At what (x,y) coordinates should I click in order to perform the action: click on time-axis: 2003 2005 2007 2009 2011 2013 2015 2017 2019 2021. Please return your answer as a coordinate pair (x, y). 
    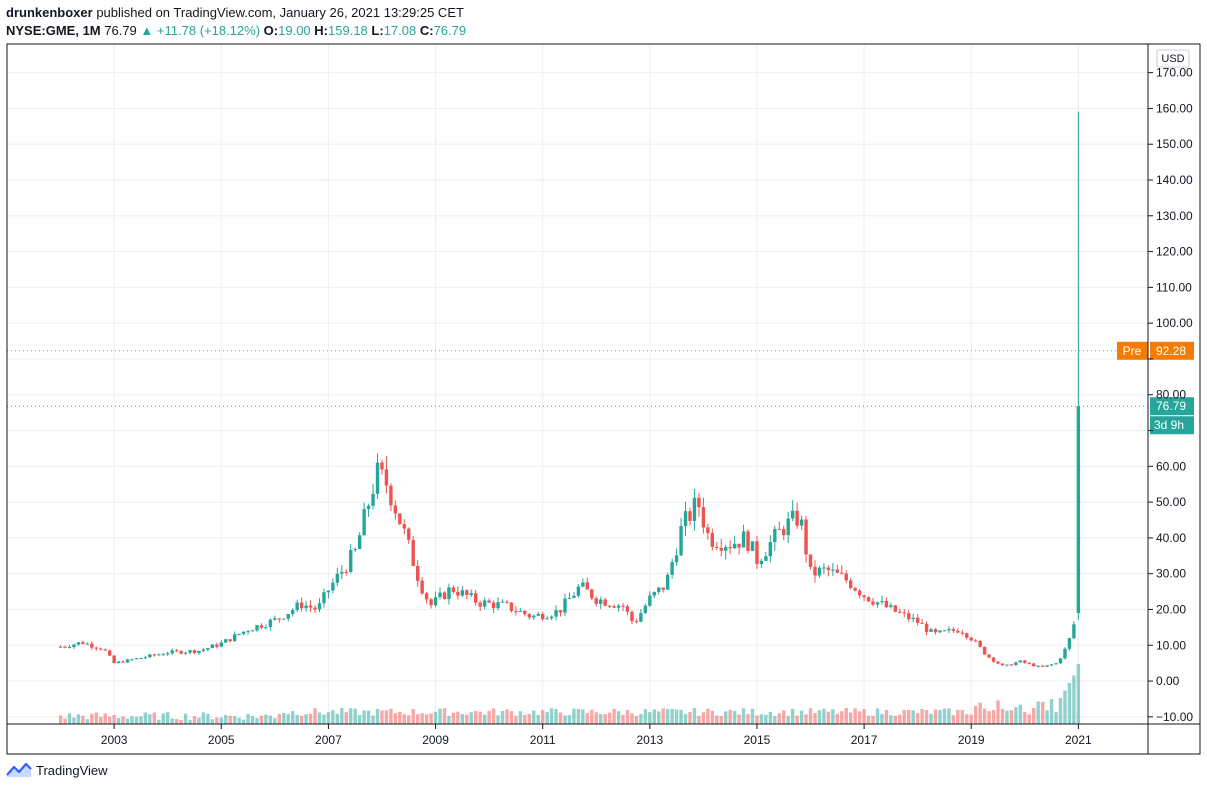
    Looking at the image, I should click on (596, 735).